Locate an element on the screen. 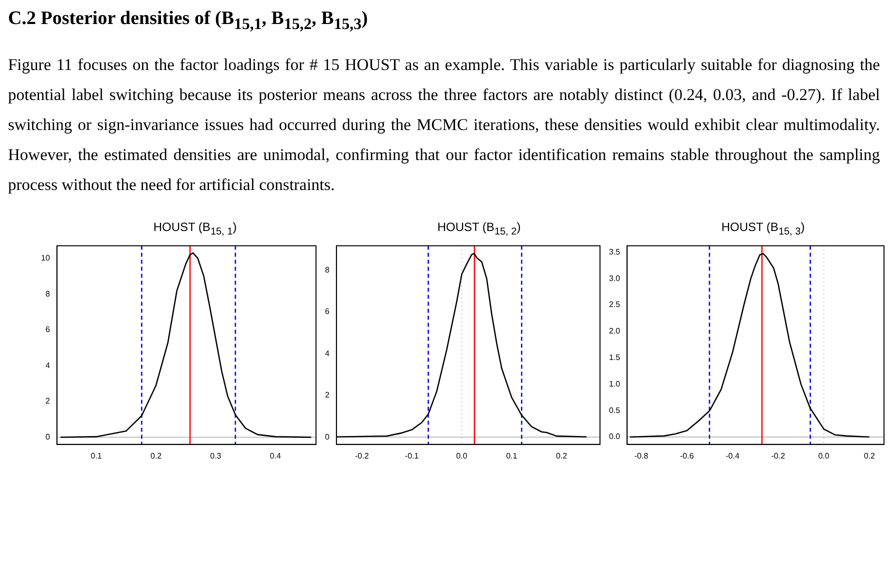  y-tick-label: 0.0 is located at coordinates (614, 437).